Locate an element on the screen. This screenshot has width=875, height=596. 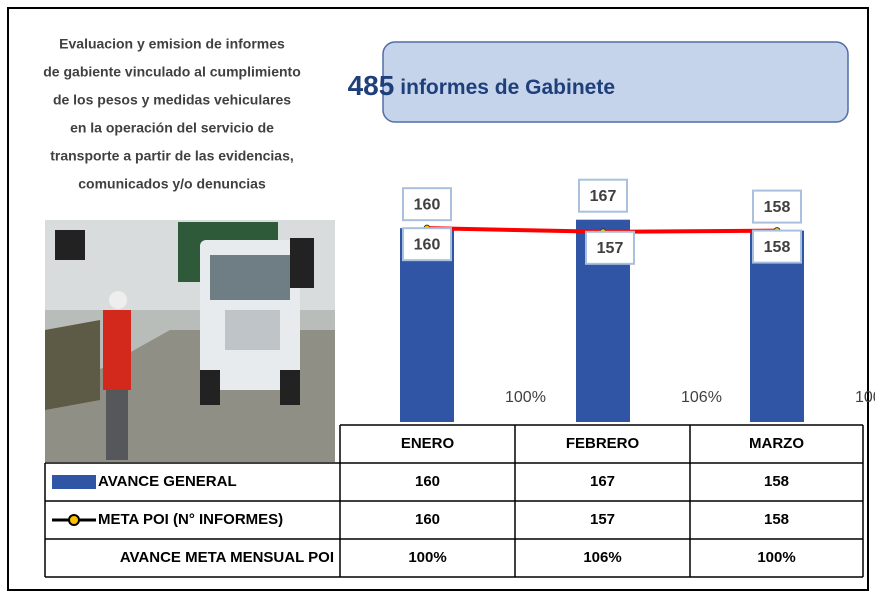
total: 485 informes de Gabinete is located at coordinates (481, 85).